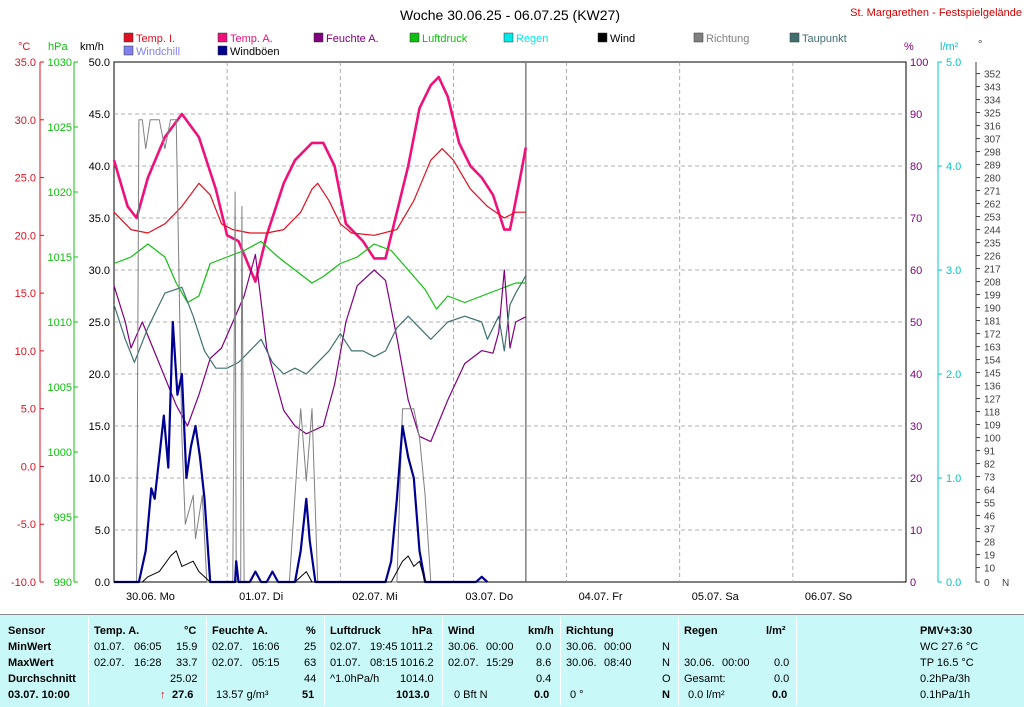 The width and height of the screenshot is (1024, 707). Describe the element at coordinates (590, 631) in the screenshot. I see `stats-richtung-header: Richtung` at that location.